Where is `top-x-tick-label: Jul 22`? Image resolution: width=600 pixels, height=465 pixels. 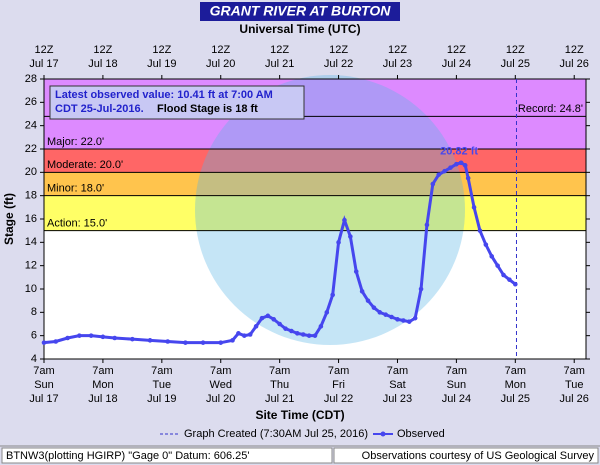 top-x-tick-label: Jul 22 is located at coordinates (338, 64).